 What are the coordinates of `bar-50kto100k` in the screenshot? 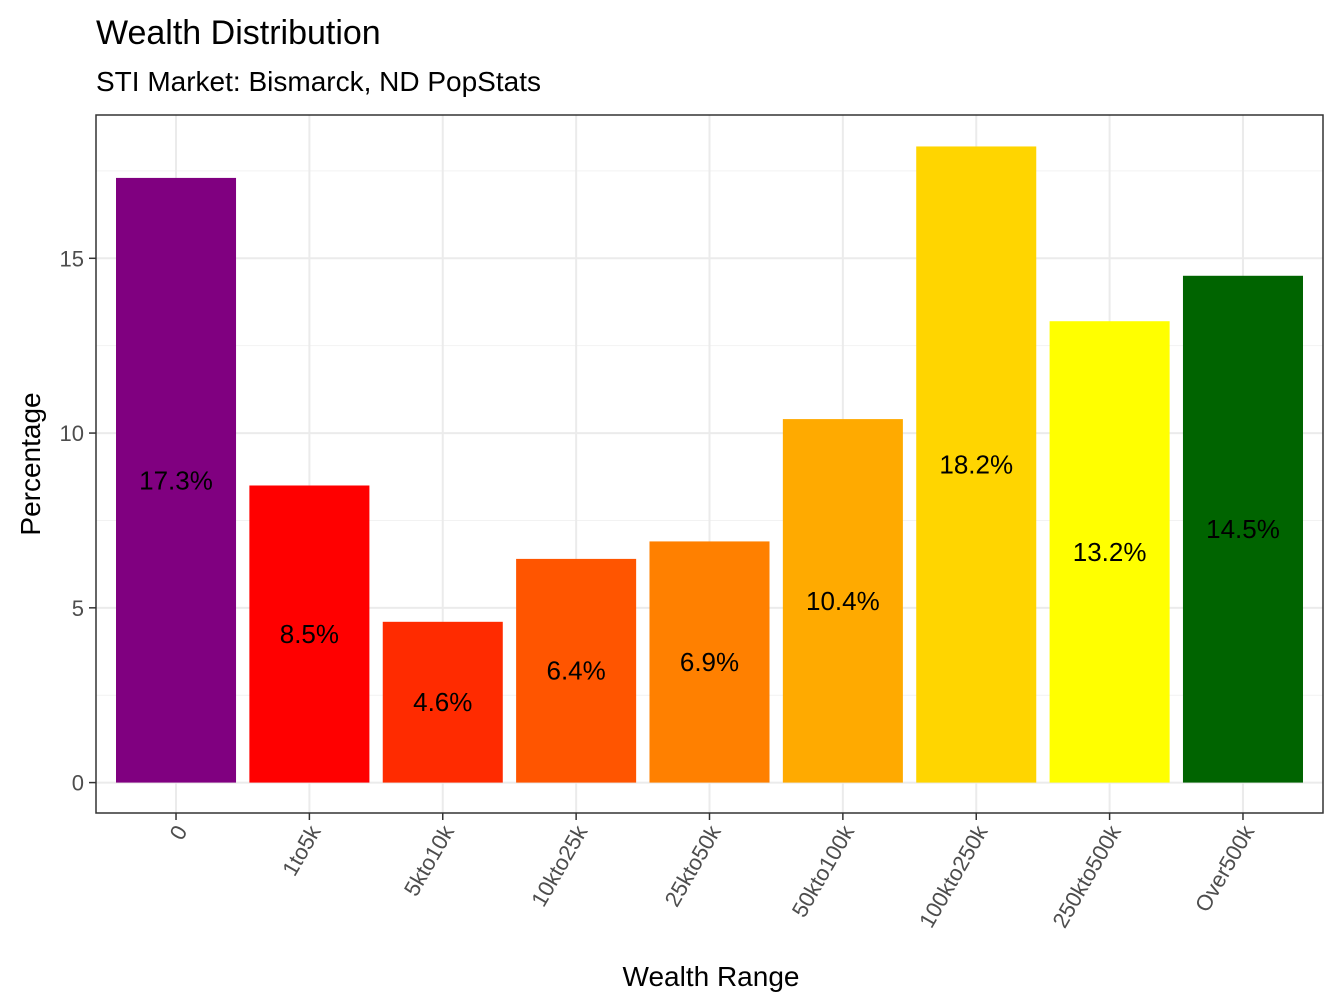 It's located at (842, 601).